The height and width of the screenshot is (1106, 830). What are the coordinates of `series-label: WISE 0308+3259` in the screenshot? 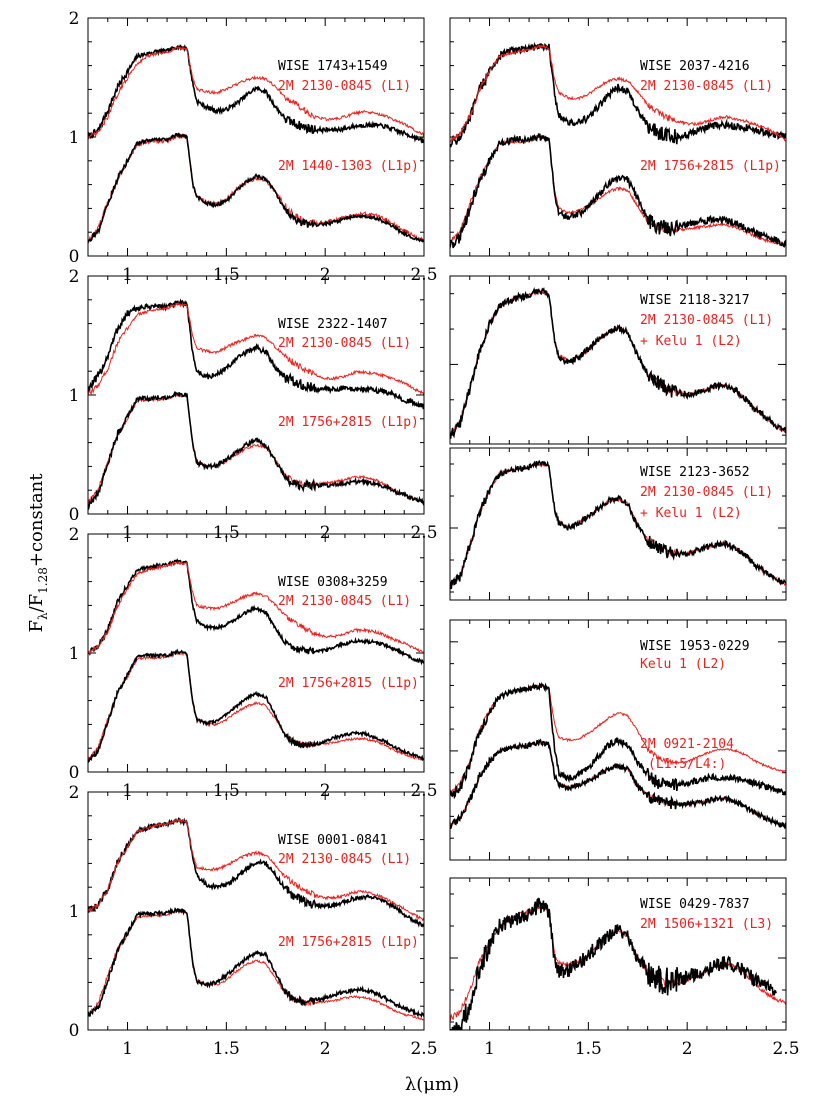 It's located at (333, 582).